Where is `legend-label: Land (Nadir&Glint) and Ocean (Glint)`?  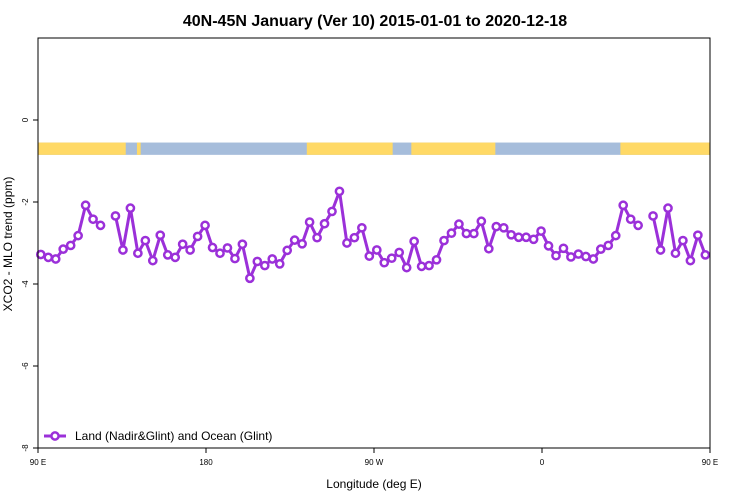 legend-label: Land (Nadir&Glint) and Ocean (Glint) is located at coordinates (173, 436).